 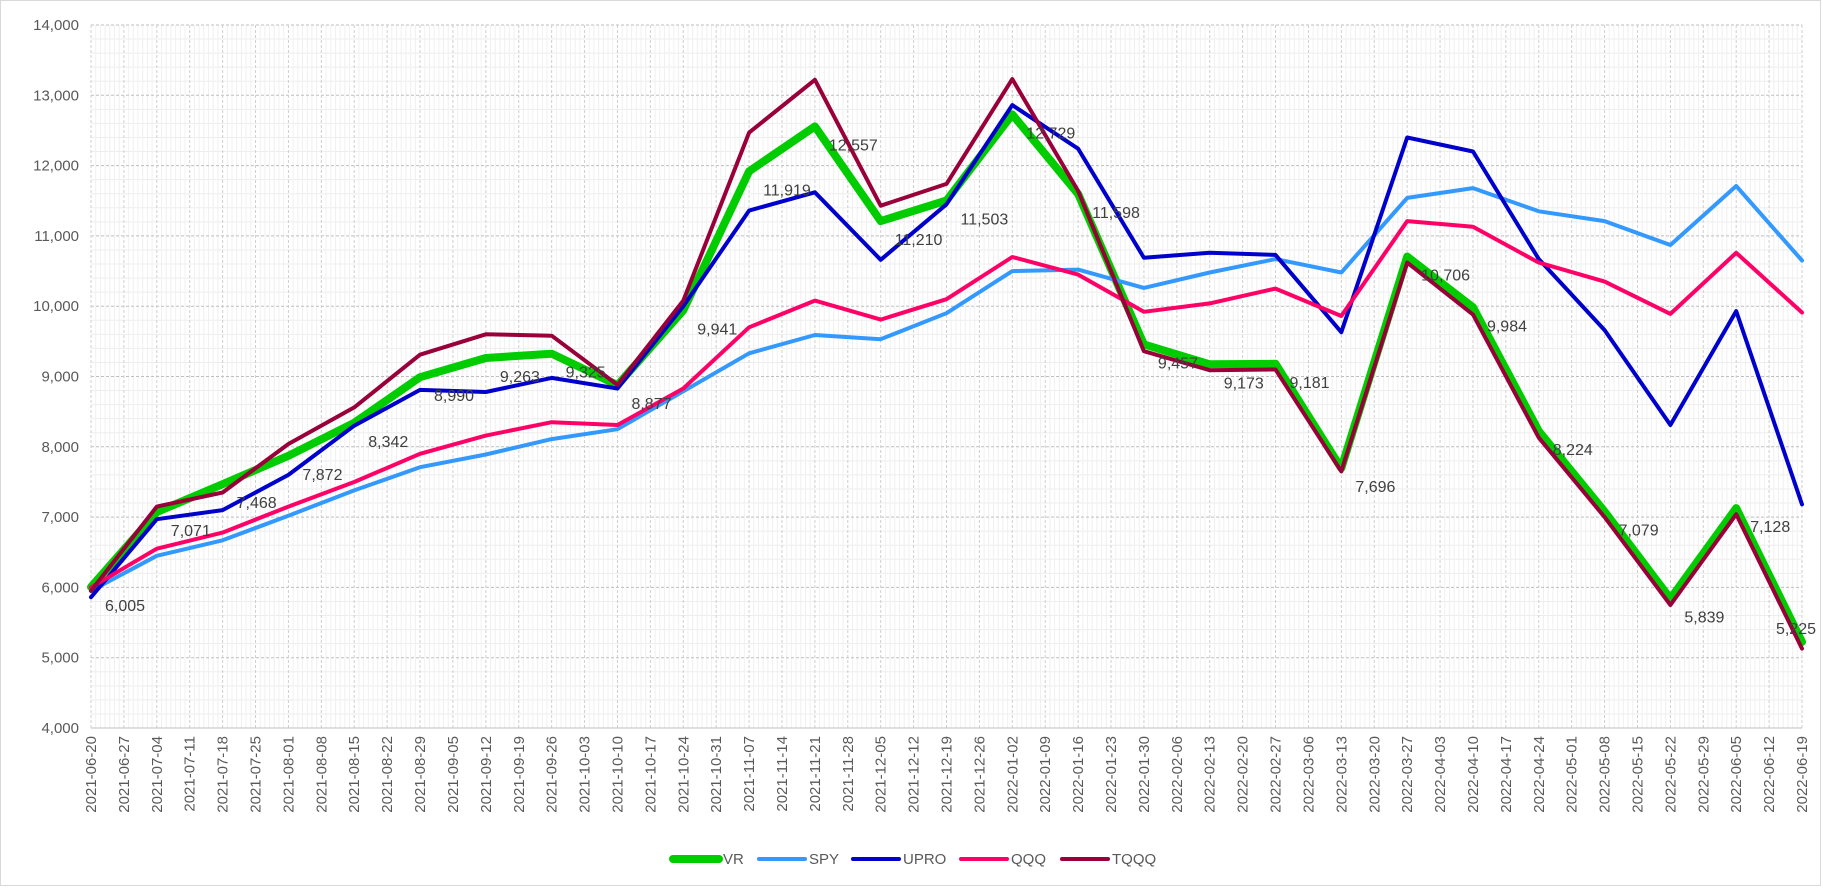 What do you see at coordinates (1445, 276) in the screenshot?
I see `data-label: 10,706` at bounding box center [1445, 276].